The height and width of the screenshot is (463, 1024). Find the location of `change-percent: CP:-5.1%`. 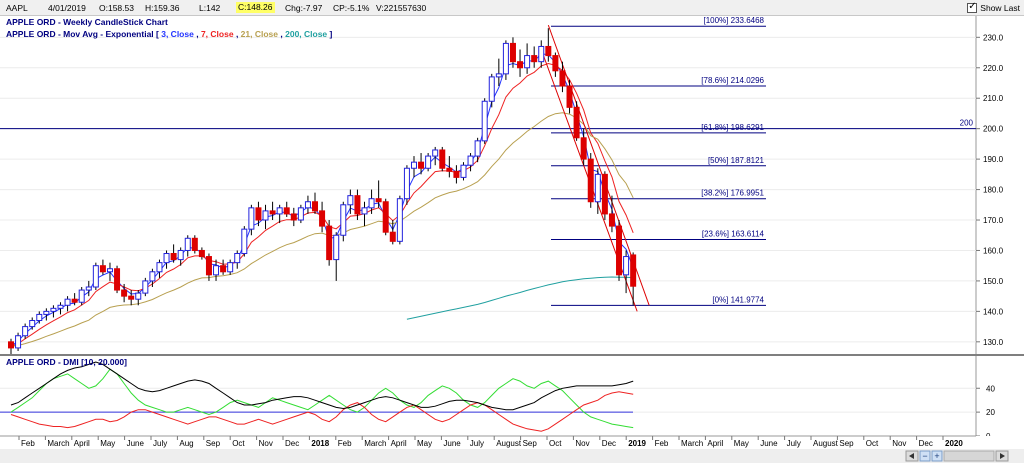

change-percent: CP:-5.1% is located at coordinates (351, 8).